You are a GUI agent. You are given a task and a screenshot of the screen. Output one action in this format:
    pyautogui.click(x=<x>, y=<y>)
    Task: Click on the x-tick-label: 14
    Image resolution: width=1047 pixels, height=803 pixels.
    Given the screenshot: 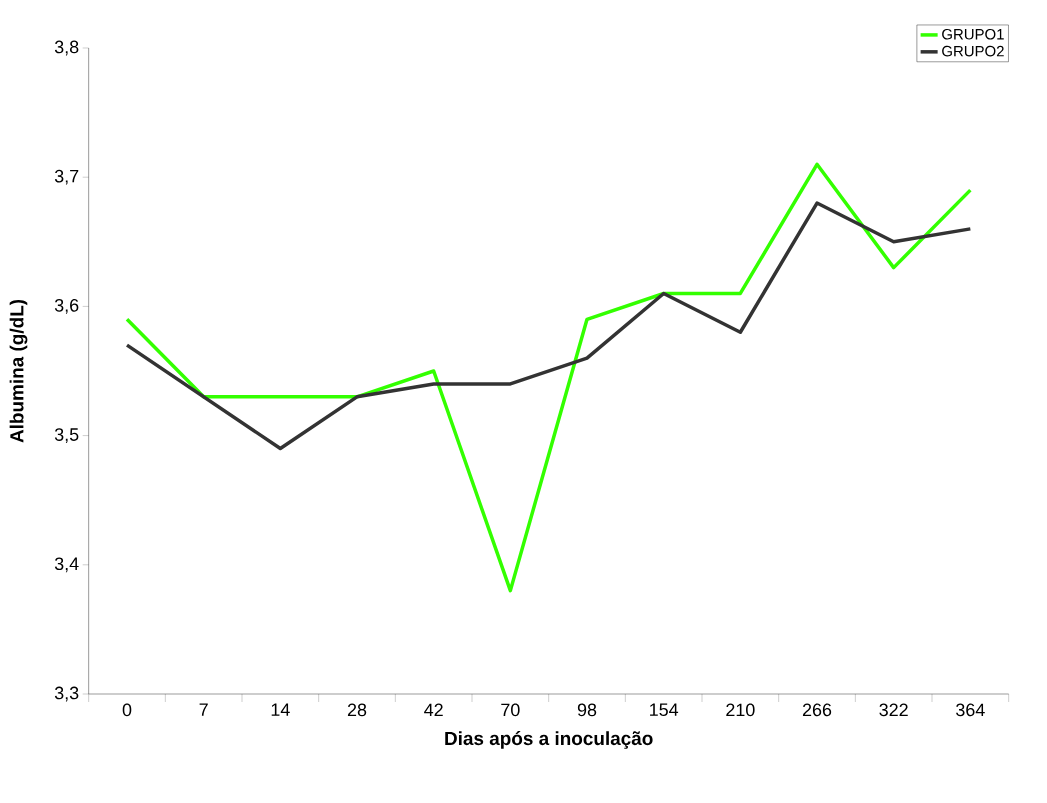 What is the action you would take?
    pyautogui.click(x=280, y=709)
    